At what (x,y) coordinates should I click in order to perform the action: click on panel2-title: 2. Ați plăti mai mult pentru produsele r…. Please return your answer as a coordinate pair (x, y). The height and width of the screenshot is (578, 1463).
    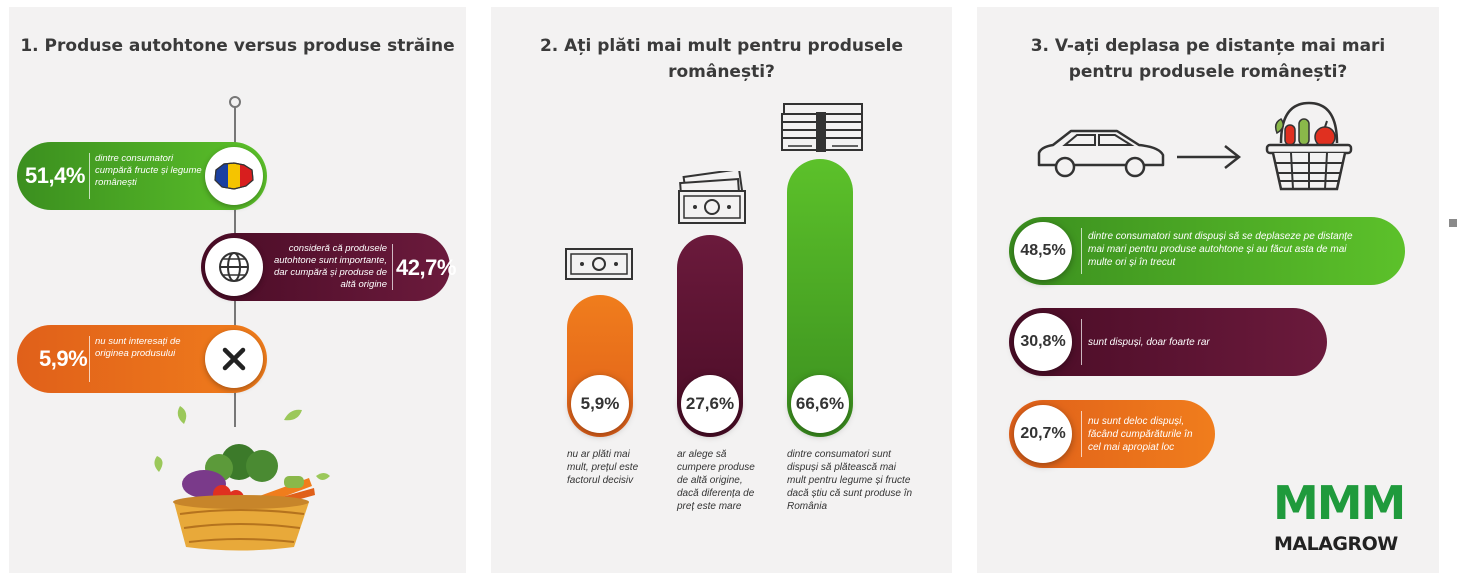
    Looking at the image, I should click on (721, 59).